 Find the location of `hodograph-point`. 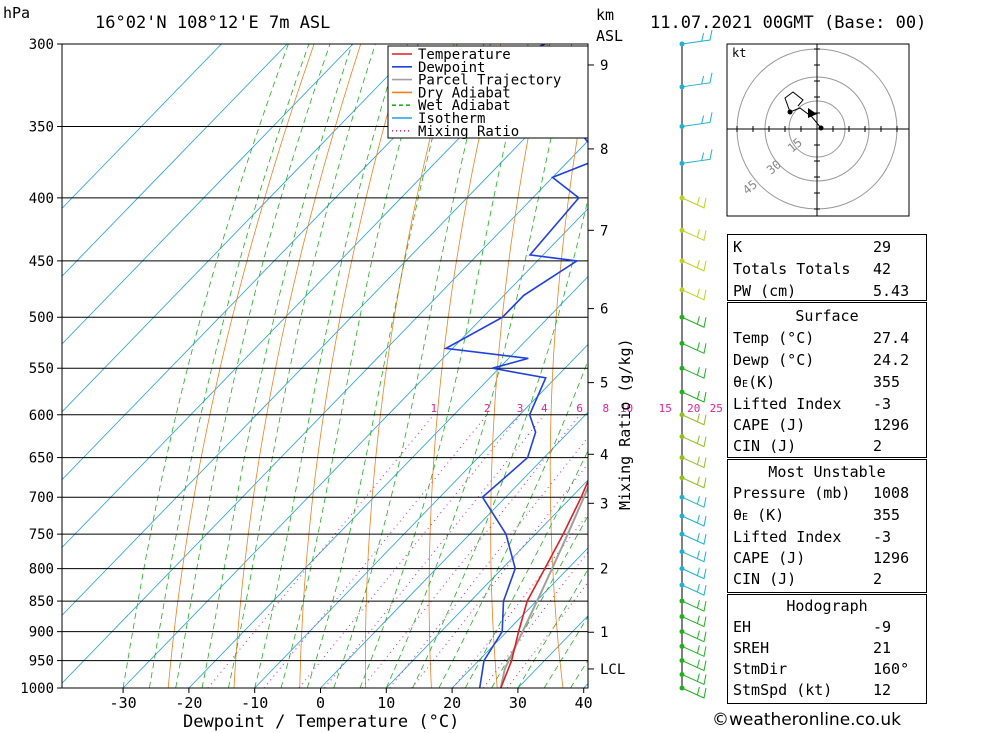

hodograph-point is located at coordinates (790, 112).